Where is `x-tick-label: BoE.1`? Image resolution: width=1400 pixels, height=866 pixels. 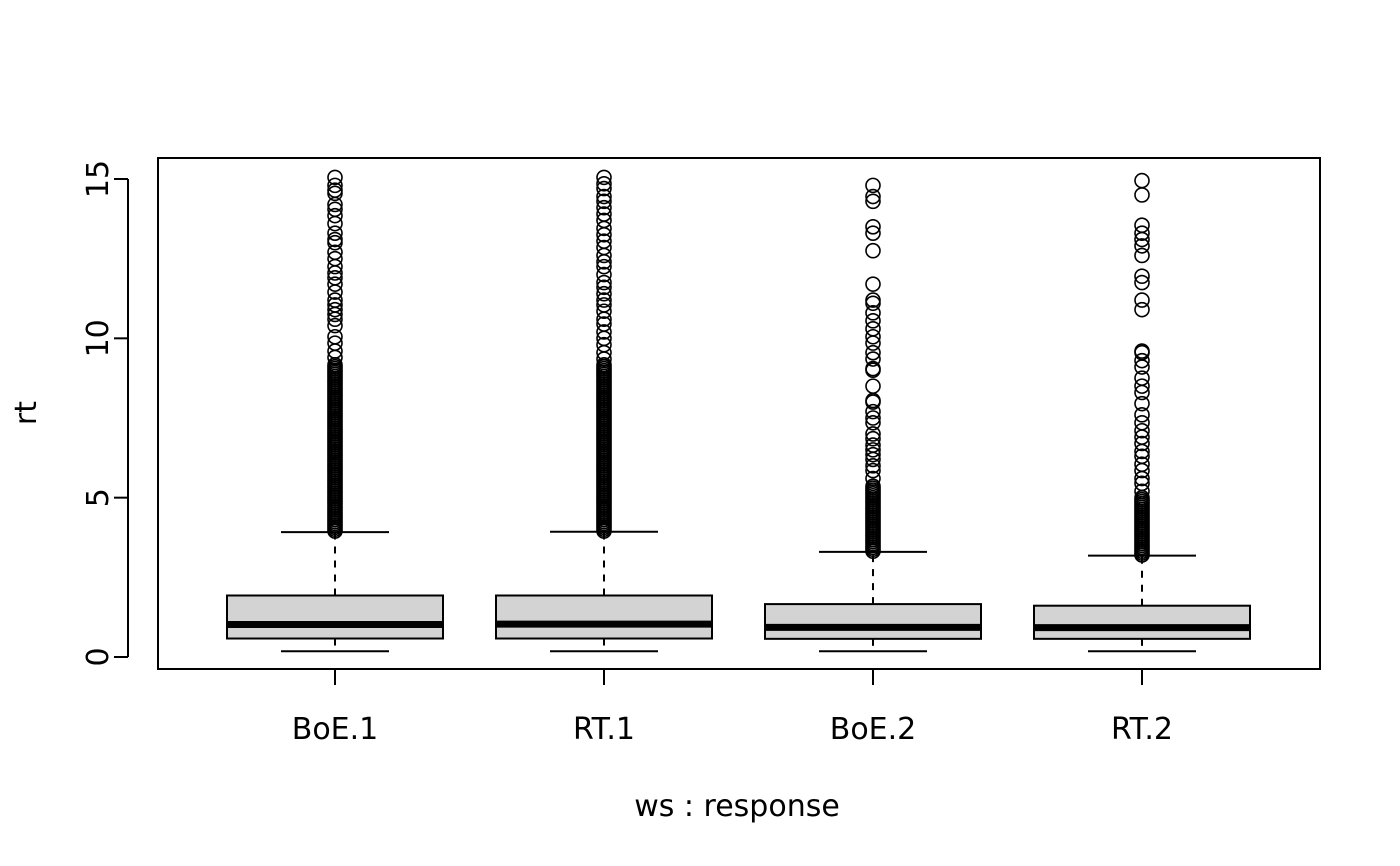
x-tick-label: BoE.1 is located at coordinates (335, 729).